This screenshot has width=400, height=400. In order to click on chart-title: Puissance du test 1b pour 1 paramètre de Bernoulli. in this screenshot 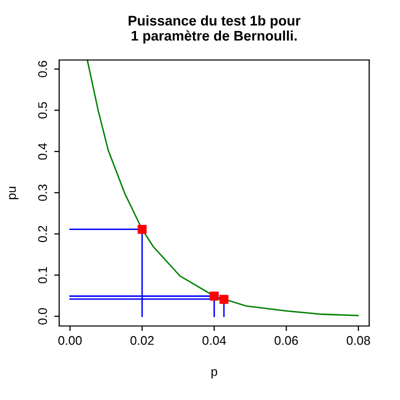, I will do `click(214, 29)`.